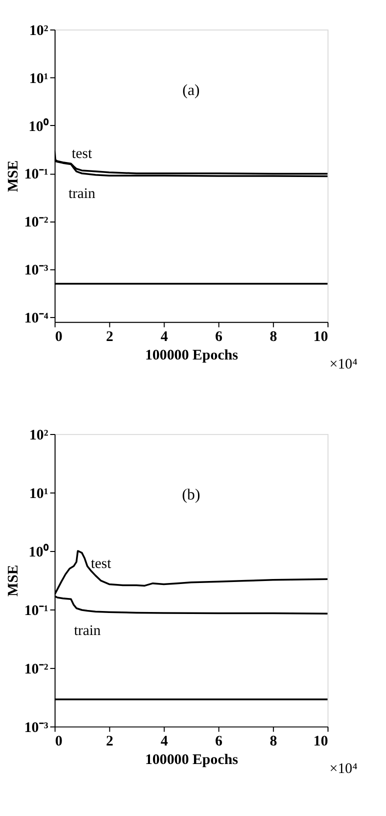 The height and width of the screenshot is (816, 386). I want to click on annotation: (a), so click(191, 90).